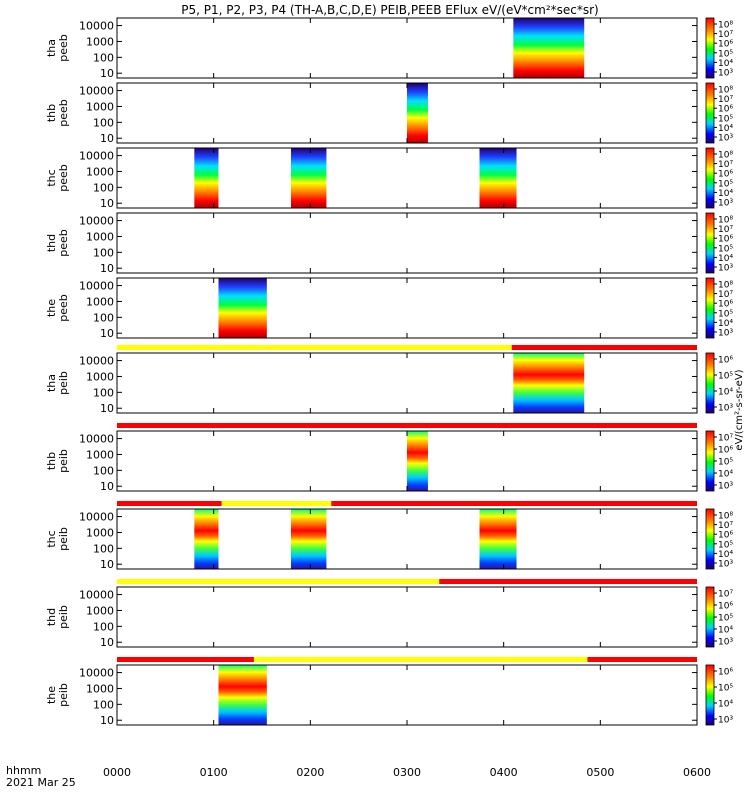 The width and height of the screenshot is (750, 800). I want to click on panel-the-peib: 10 100 1000 10000 thepeib 10⁶ 10⁵ 10⁴ 10³, so click(389, 692).